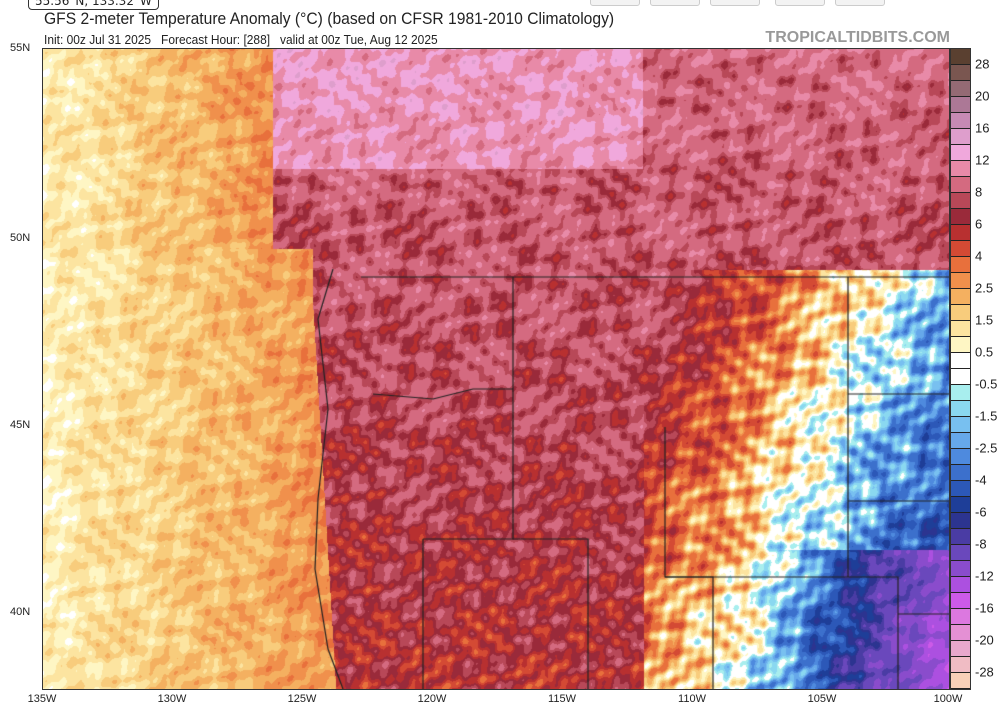 This screenshot has width=1000, height=710. I want to click on lon-label: 110W, so click(692, 699).